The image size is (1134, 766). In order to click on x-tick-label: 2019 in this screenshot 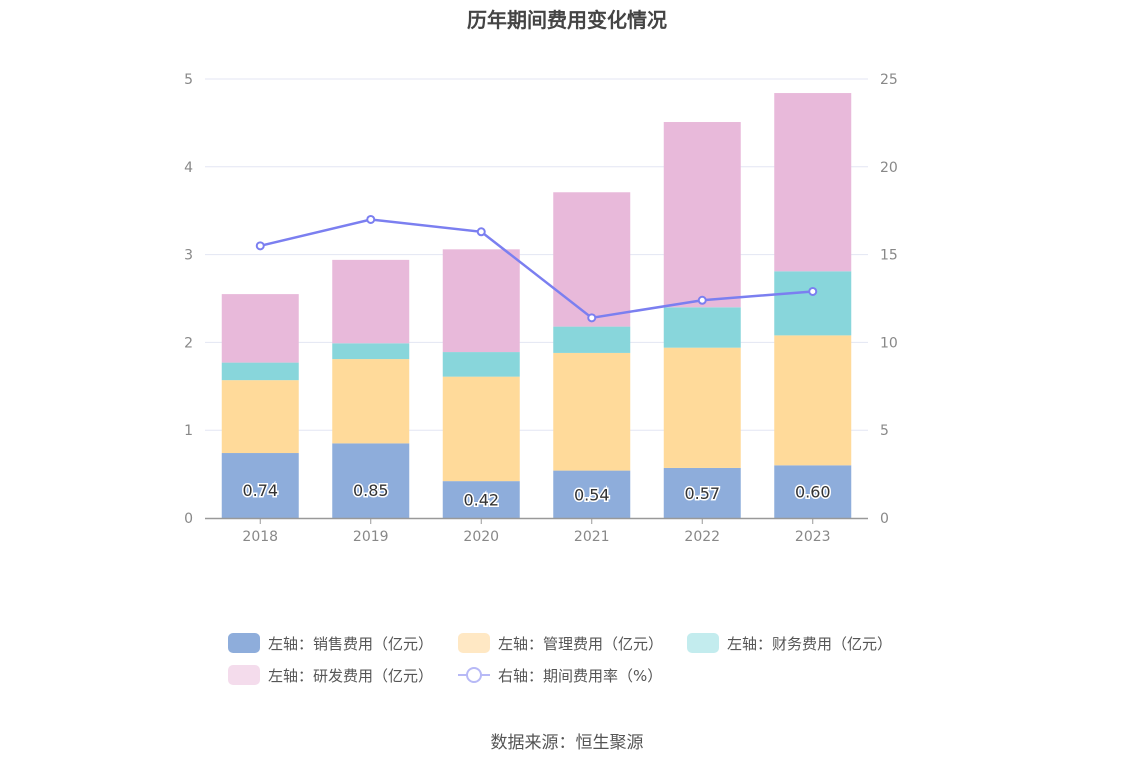, I will do `click(371, 537)`.